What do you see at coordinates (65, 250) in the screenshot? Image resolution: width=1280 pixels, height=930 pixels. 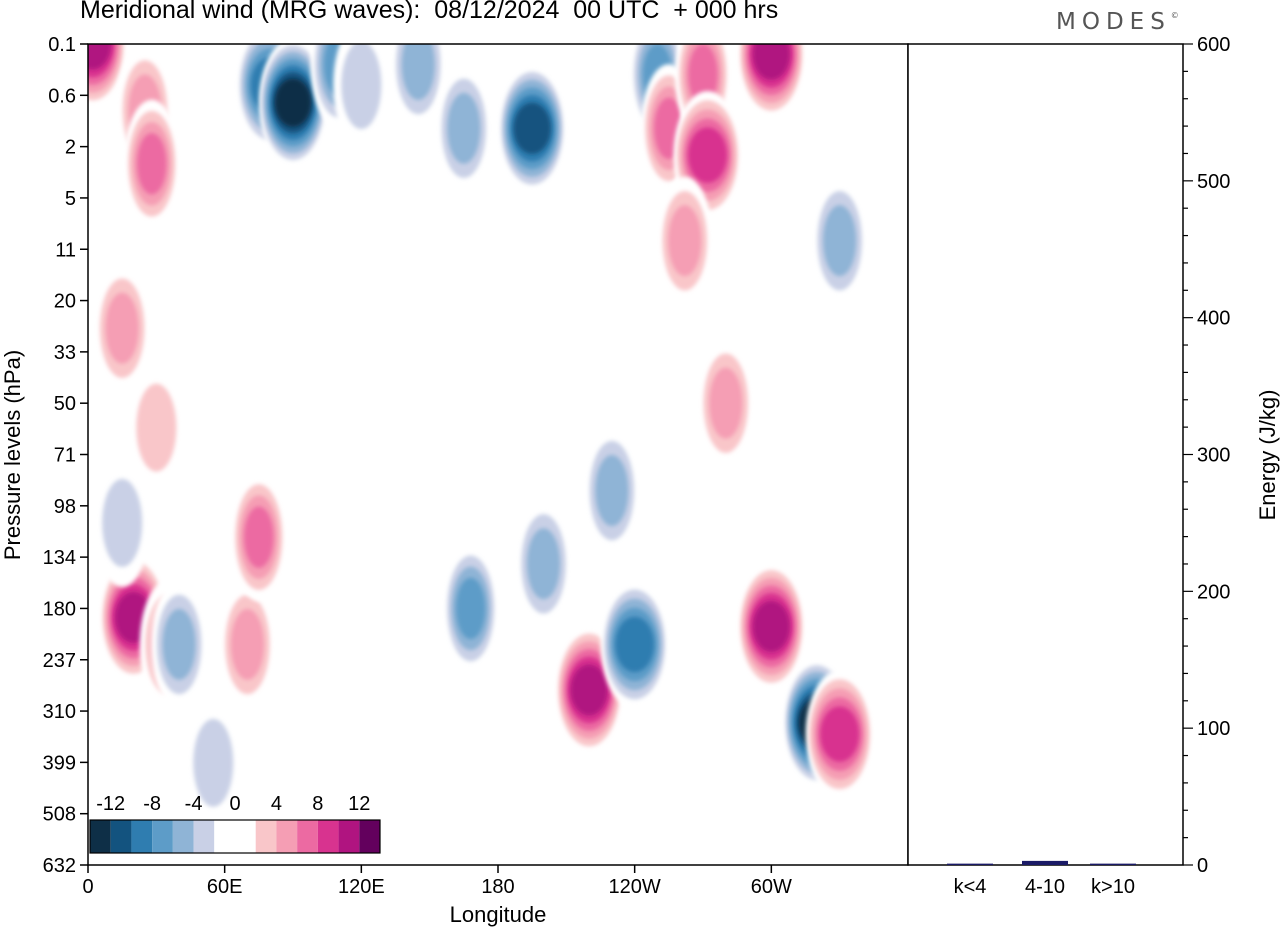 I see `y-tick-label: 11` at bounding box center [65, 250].